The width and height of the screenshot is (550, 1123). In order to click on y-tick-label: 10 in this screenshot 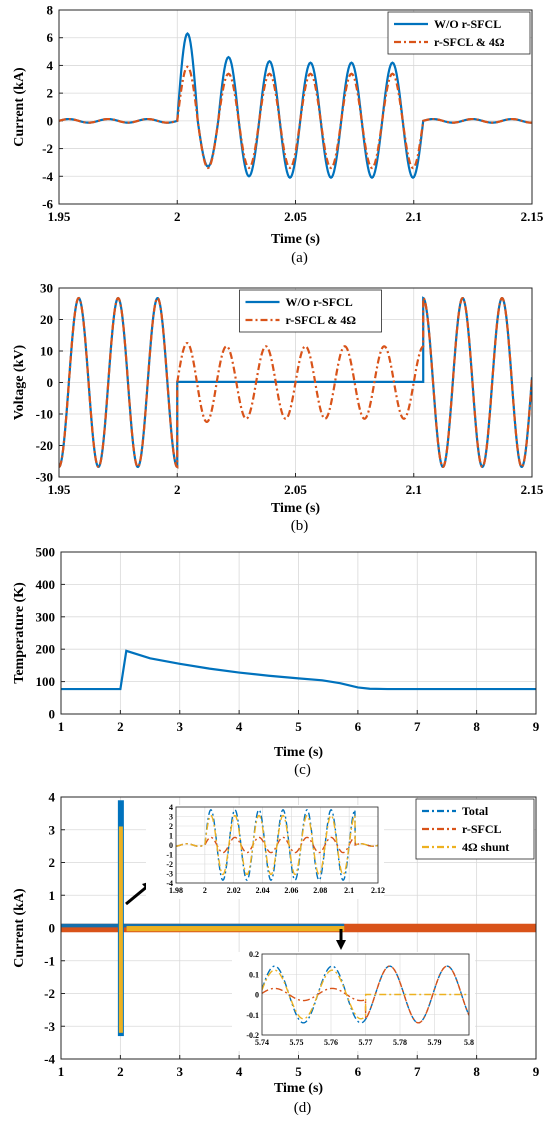, I will do `click(46, 351)`.